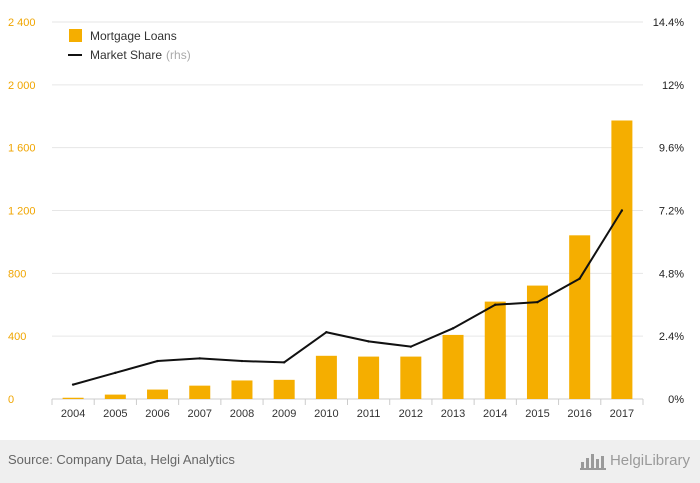 The width and height of the screenshot is (700, 483). What do you see at coordinates (22, 23) in the screenshot?
I see `y-tick-label: 2 400` at bounding box center [22, 23].